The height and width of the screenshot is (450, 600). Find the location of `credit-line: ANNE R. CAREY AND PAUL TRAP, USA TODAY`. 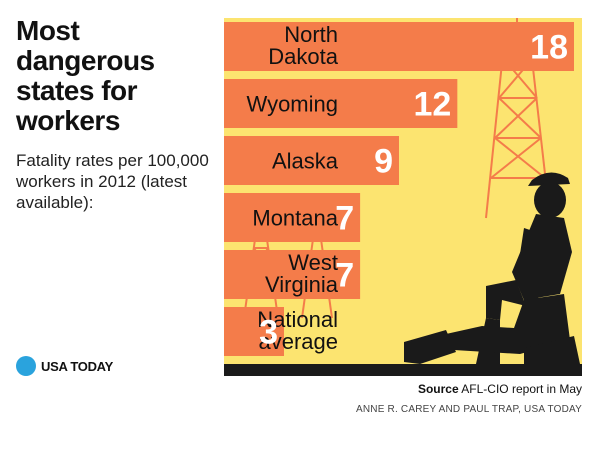

credit-line: ANNE R. CAREY AND PAUL TRAP, USA TODAY is located at coordinates (468, 409).